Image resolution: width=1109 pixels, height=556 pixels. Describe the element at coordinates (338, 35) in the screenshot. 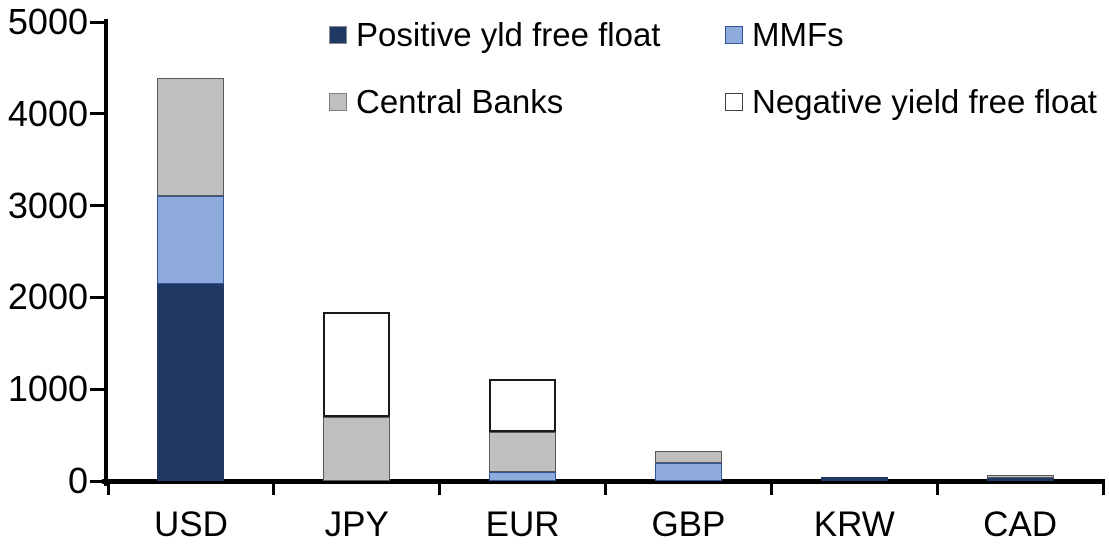

I see `legend-swatch-positive-yld-icon` at that location.